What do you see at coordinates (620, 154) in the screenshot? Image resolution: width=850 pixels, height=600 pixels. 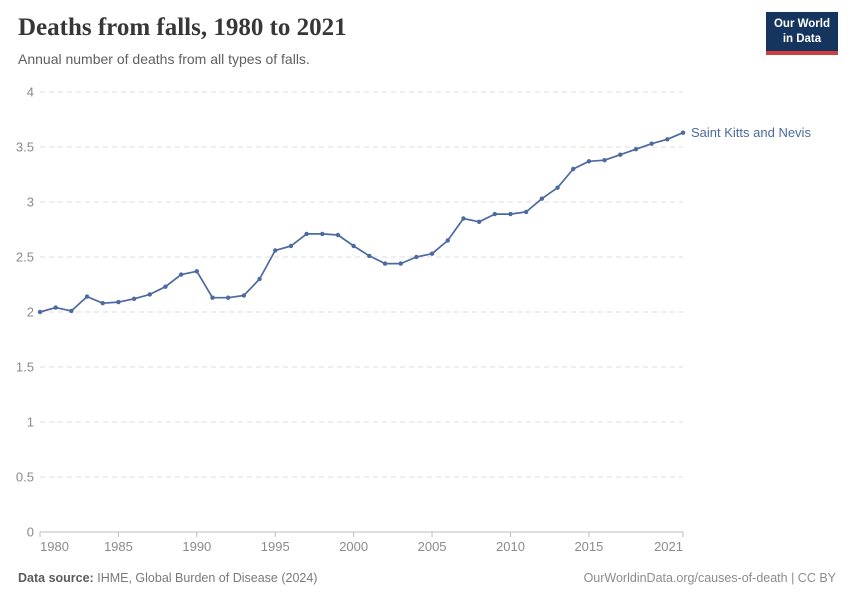 I see `data-point-2017` at bounding box center [620, 154].